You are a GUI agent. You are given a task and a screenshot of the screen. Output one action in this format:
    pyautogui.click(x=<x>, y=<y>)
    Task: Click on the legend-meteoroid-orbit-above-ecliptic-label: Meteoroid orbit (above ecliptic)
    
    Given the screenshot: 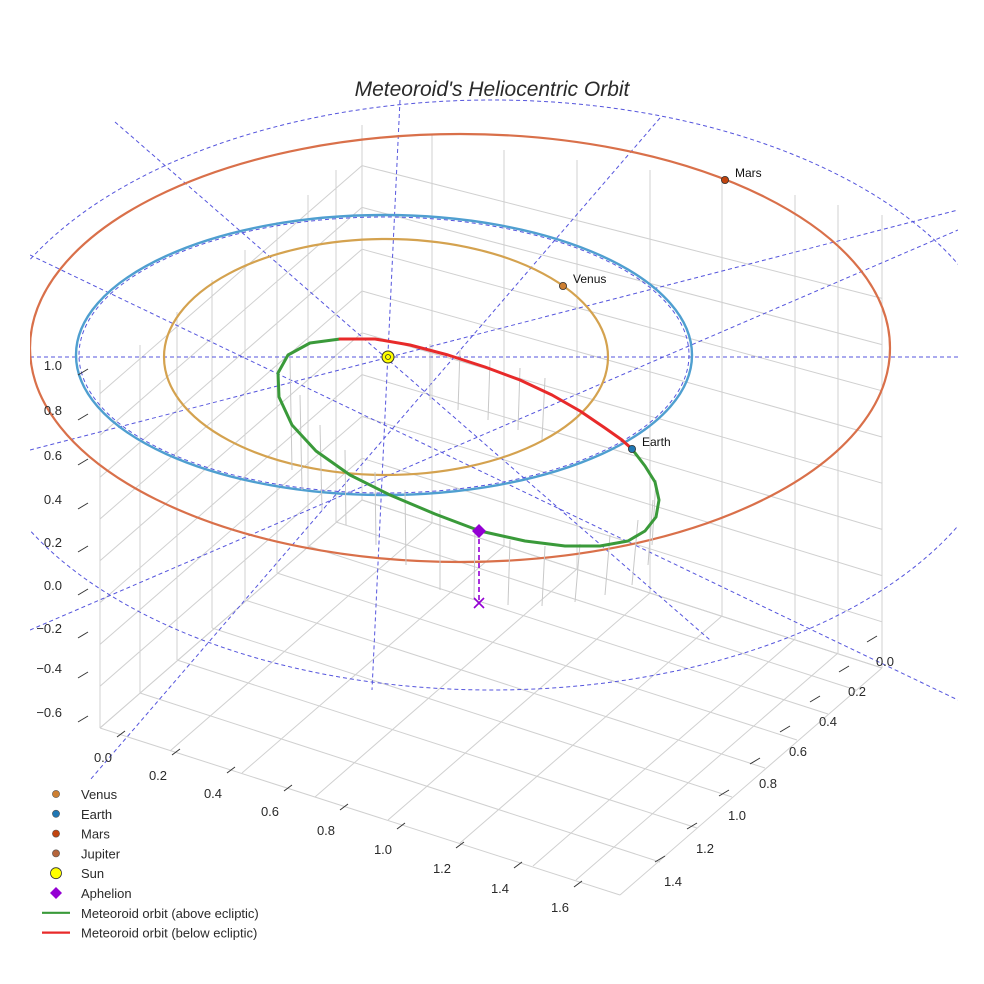 What is the action you would take?
    pyautogui.click(x=170, y=913)
    